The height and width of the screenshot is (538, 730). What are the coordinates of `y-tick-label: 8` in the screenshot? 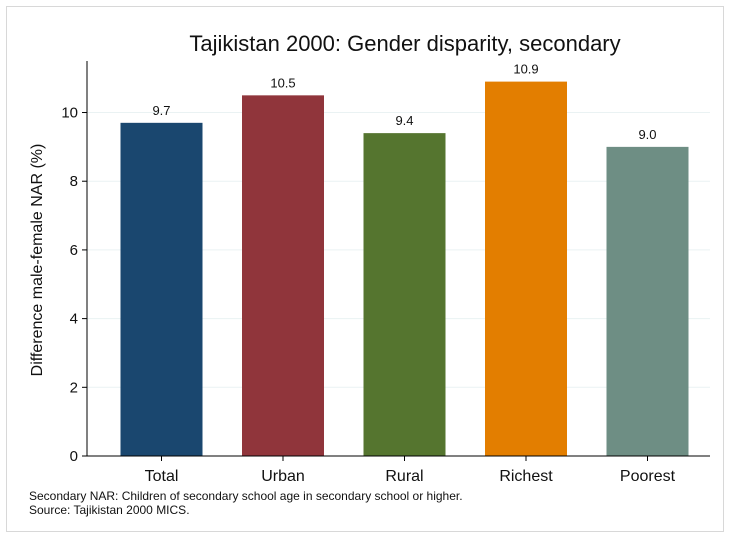 It's located at (74, 181).